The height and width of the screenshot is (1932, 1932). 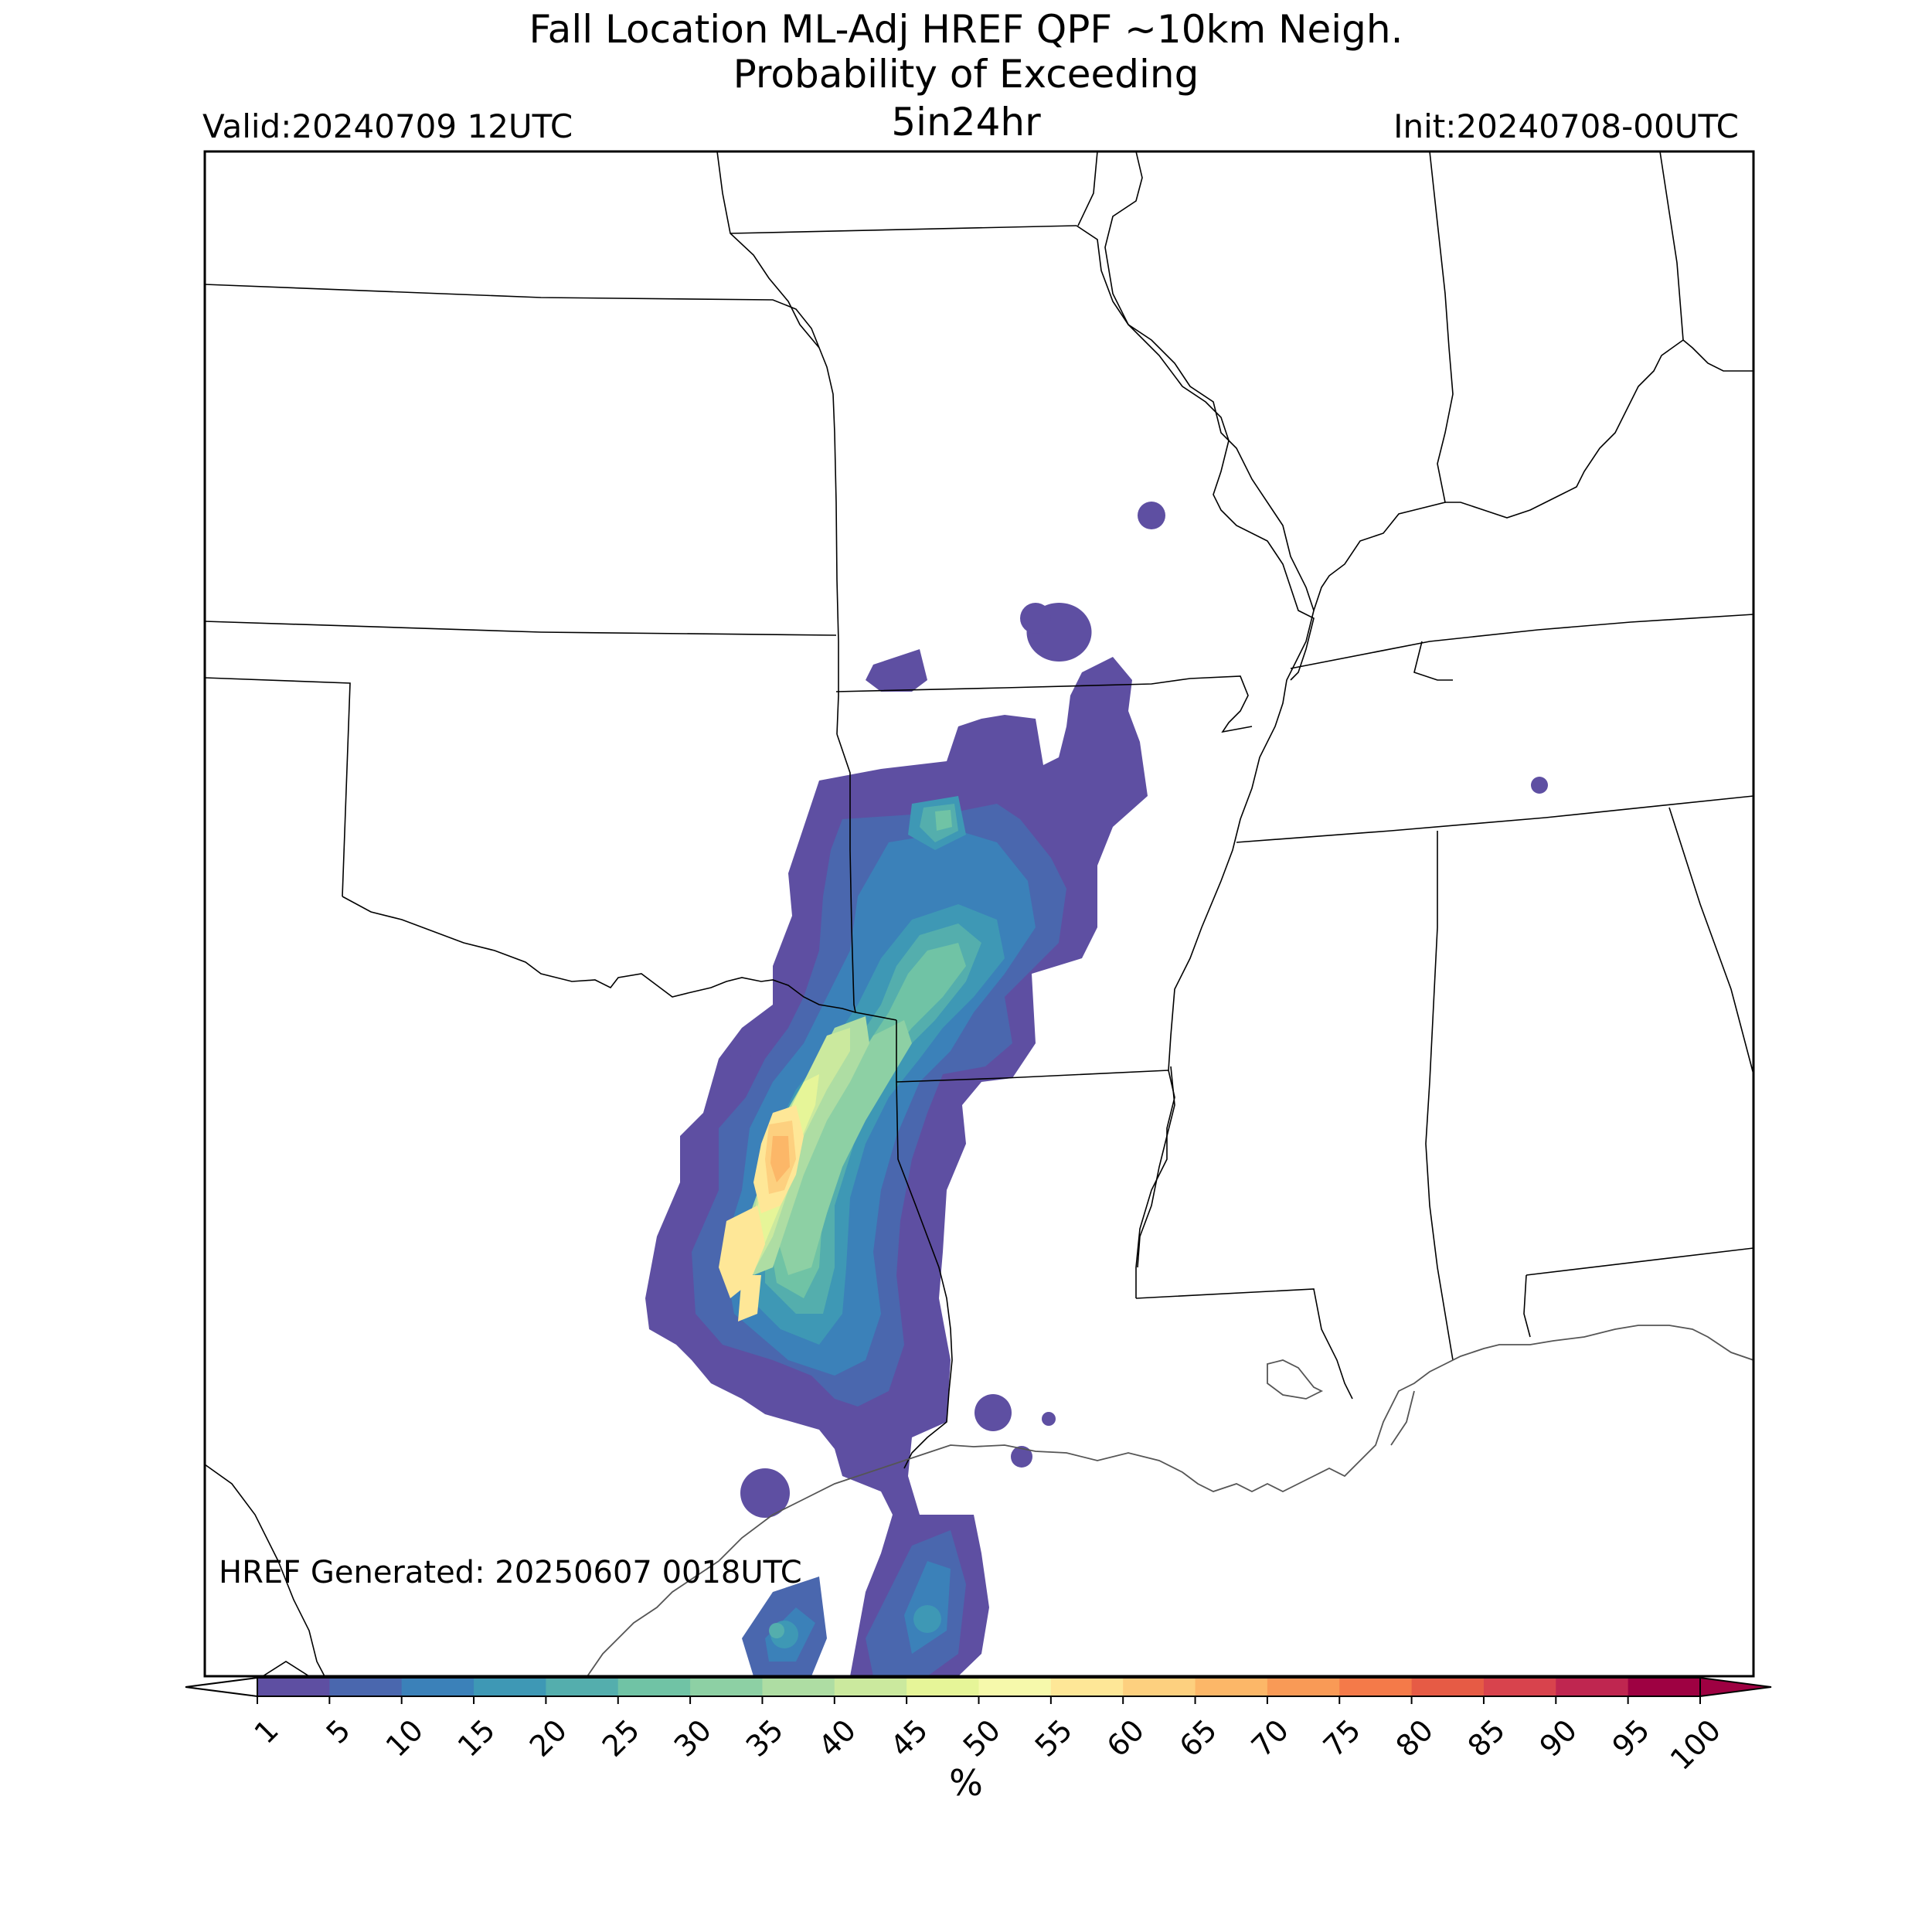 I want to click on colorbar-unit-label: %, so click(x=966, y=1783).